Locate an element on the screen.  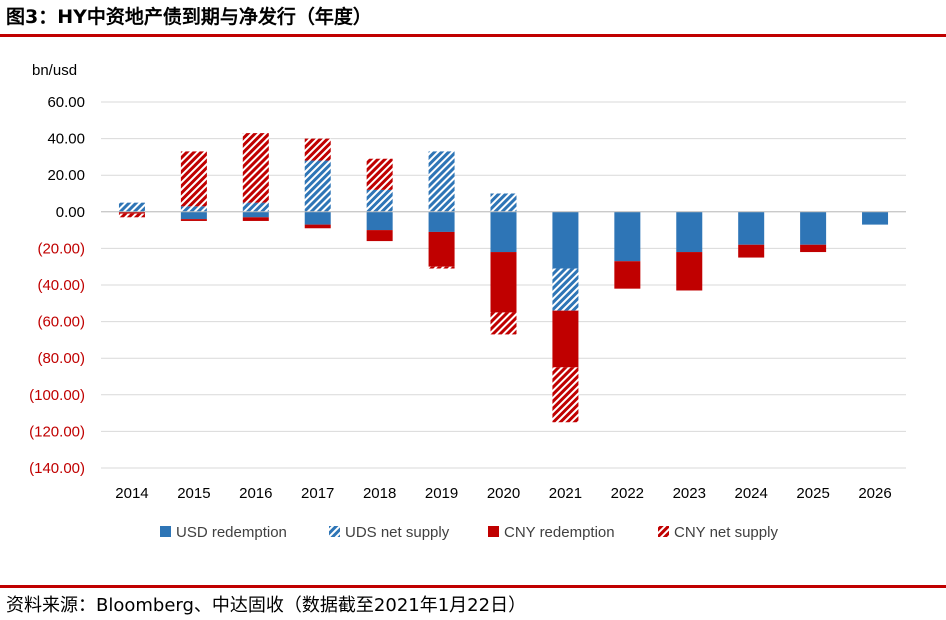
y-tick-label: (140.00) is located at coordinates (57, 468).